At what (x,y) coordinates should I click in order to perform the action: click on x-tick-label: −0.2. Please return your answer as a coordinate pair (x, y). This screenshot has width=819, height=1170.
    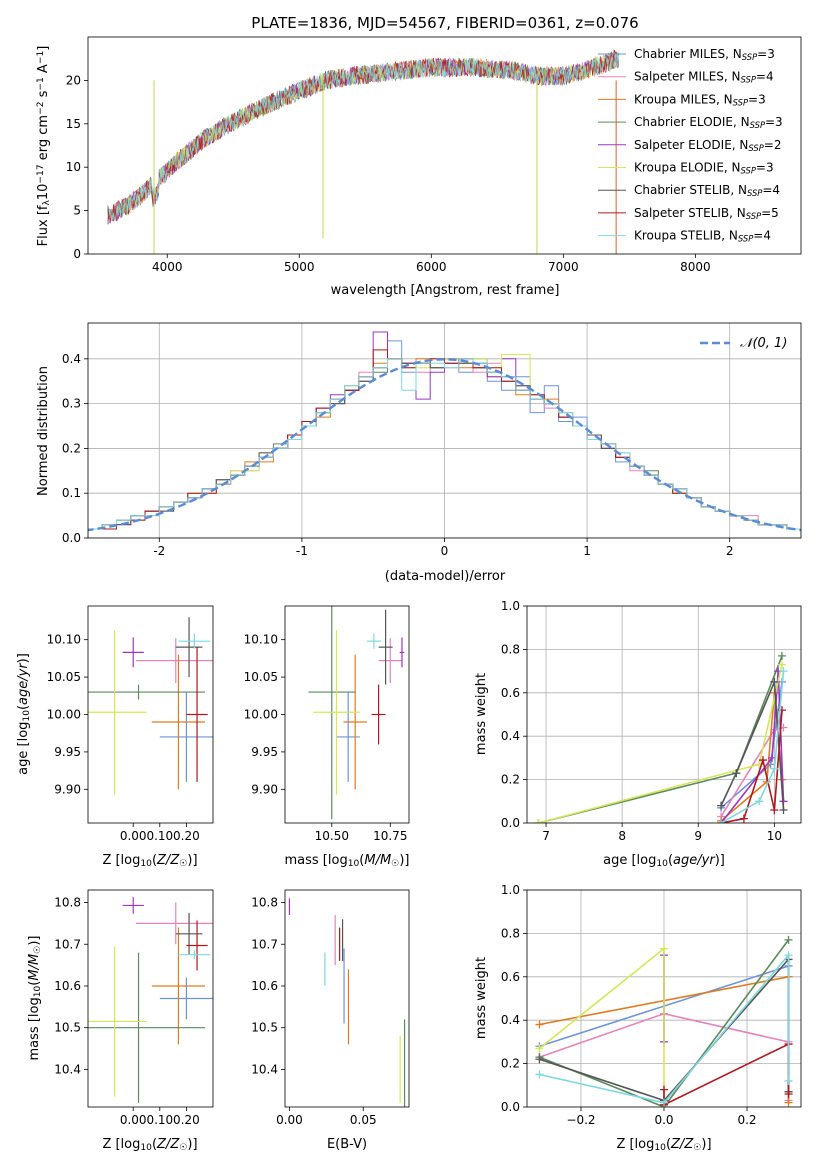
    Looking at the image, I should click on (580, 1120).